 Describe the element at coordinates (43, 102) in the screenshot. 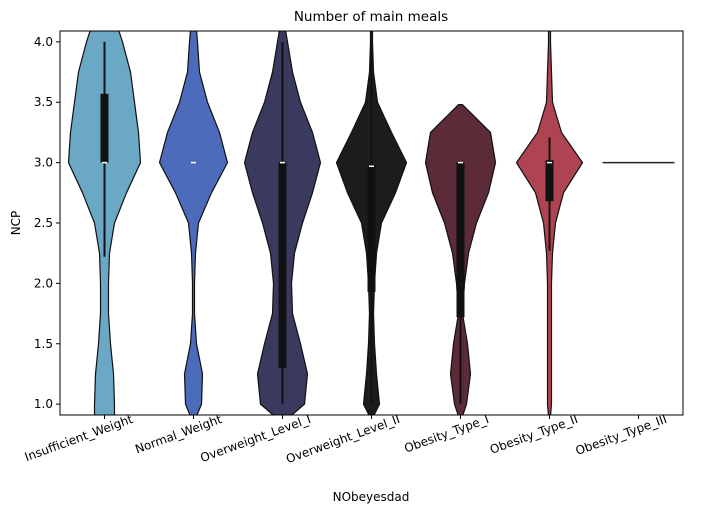

I see `y-tick-label: 3.5` at that location.